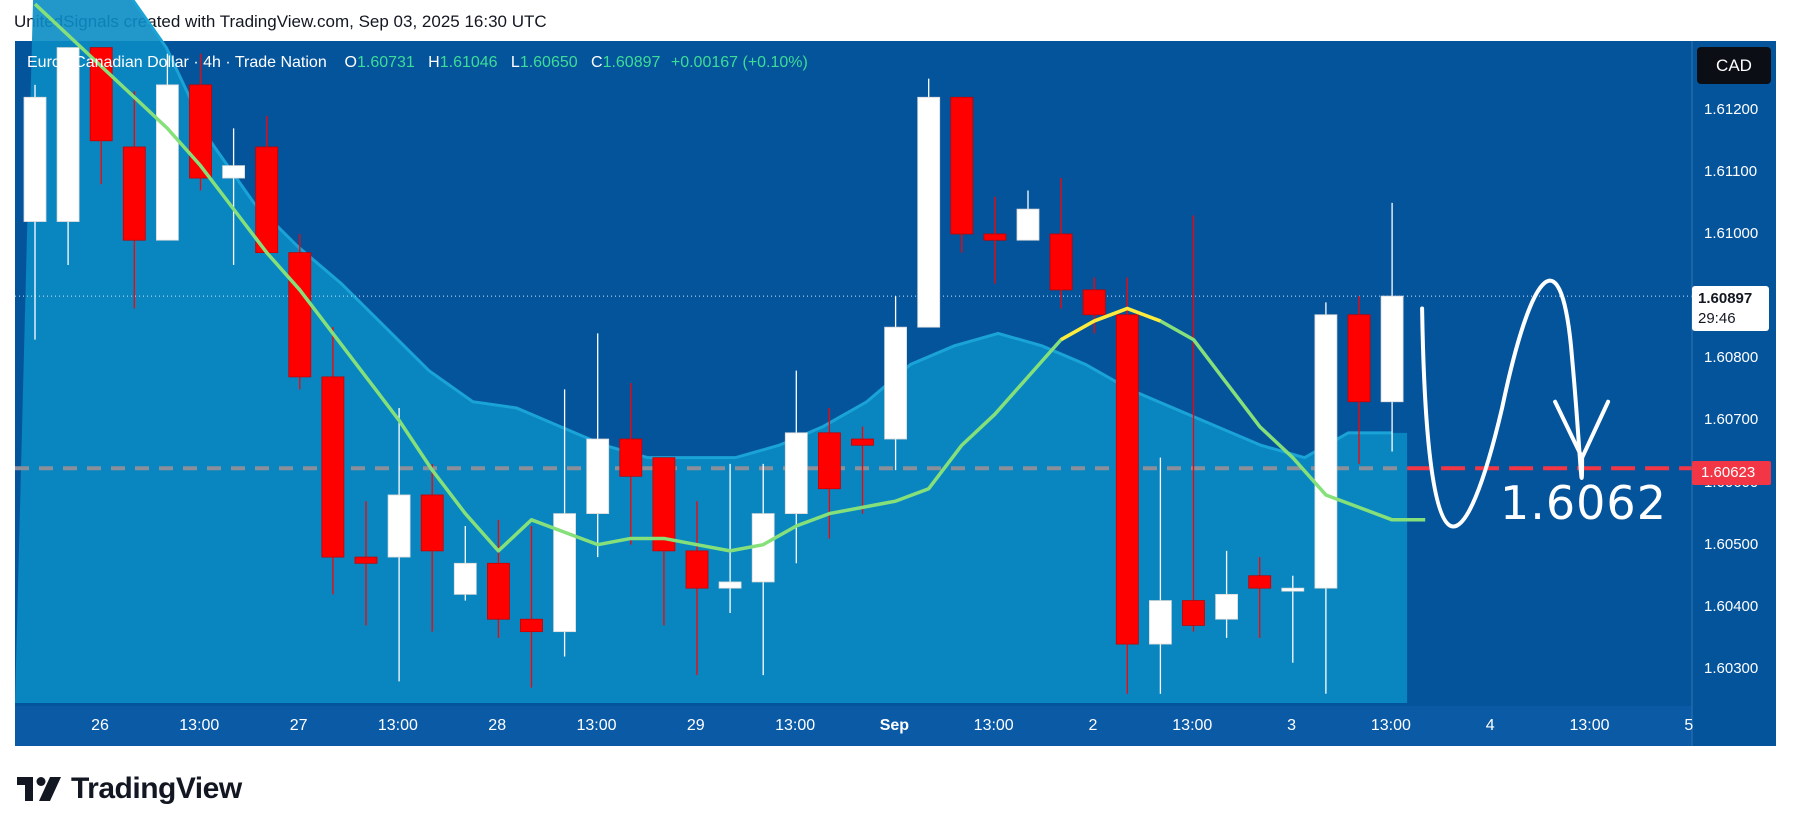  What do you see at coordinates (1717, 318) in the screenshot?
I see `bar-countdown: 29:46` at bounding box center [1717, 318].